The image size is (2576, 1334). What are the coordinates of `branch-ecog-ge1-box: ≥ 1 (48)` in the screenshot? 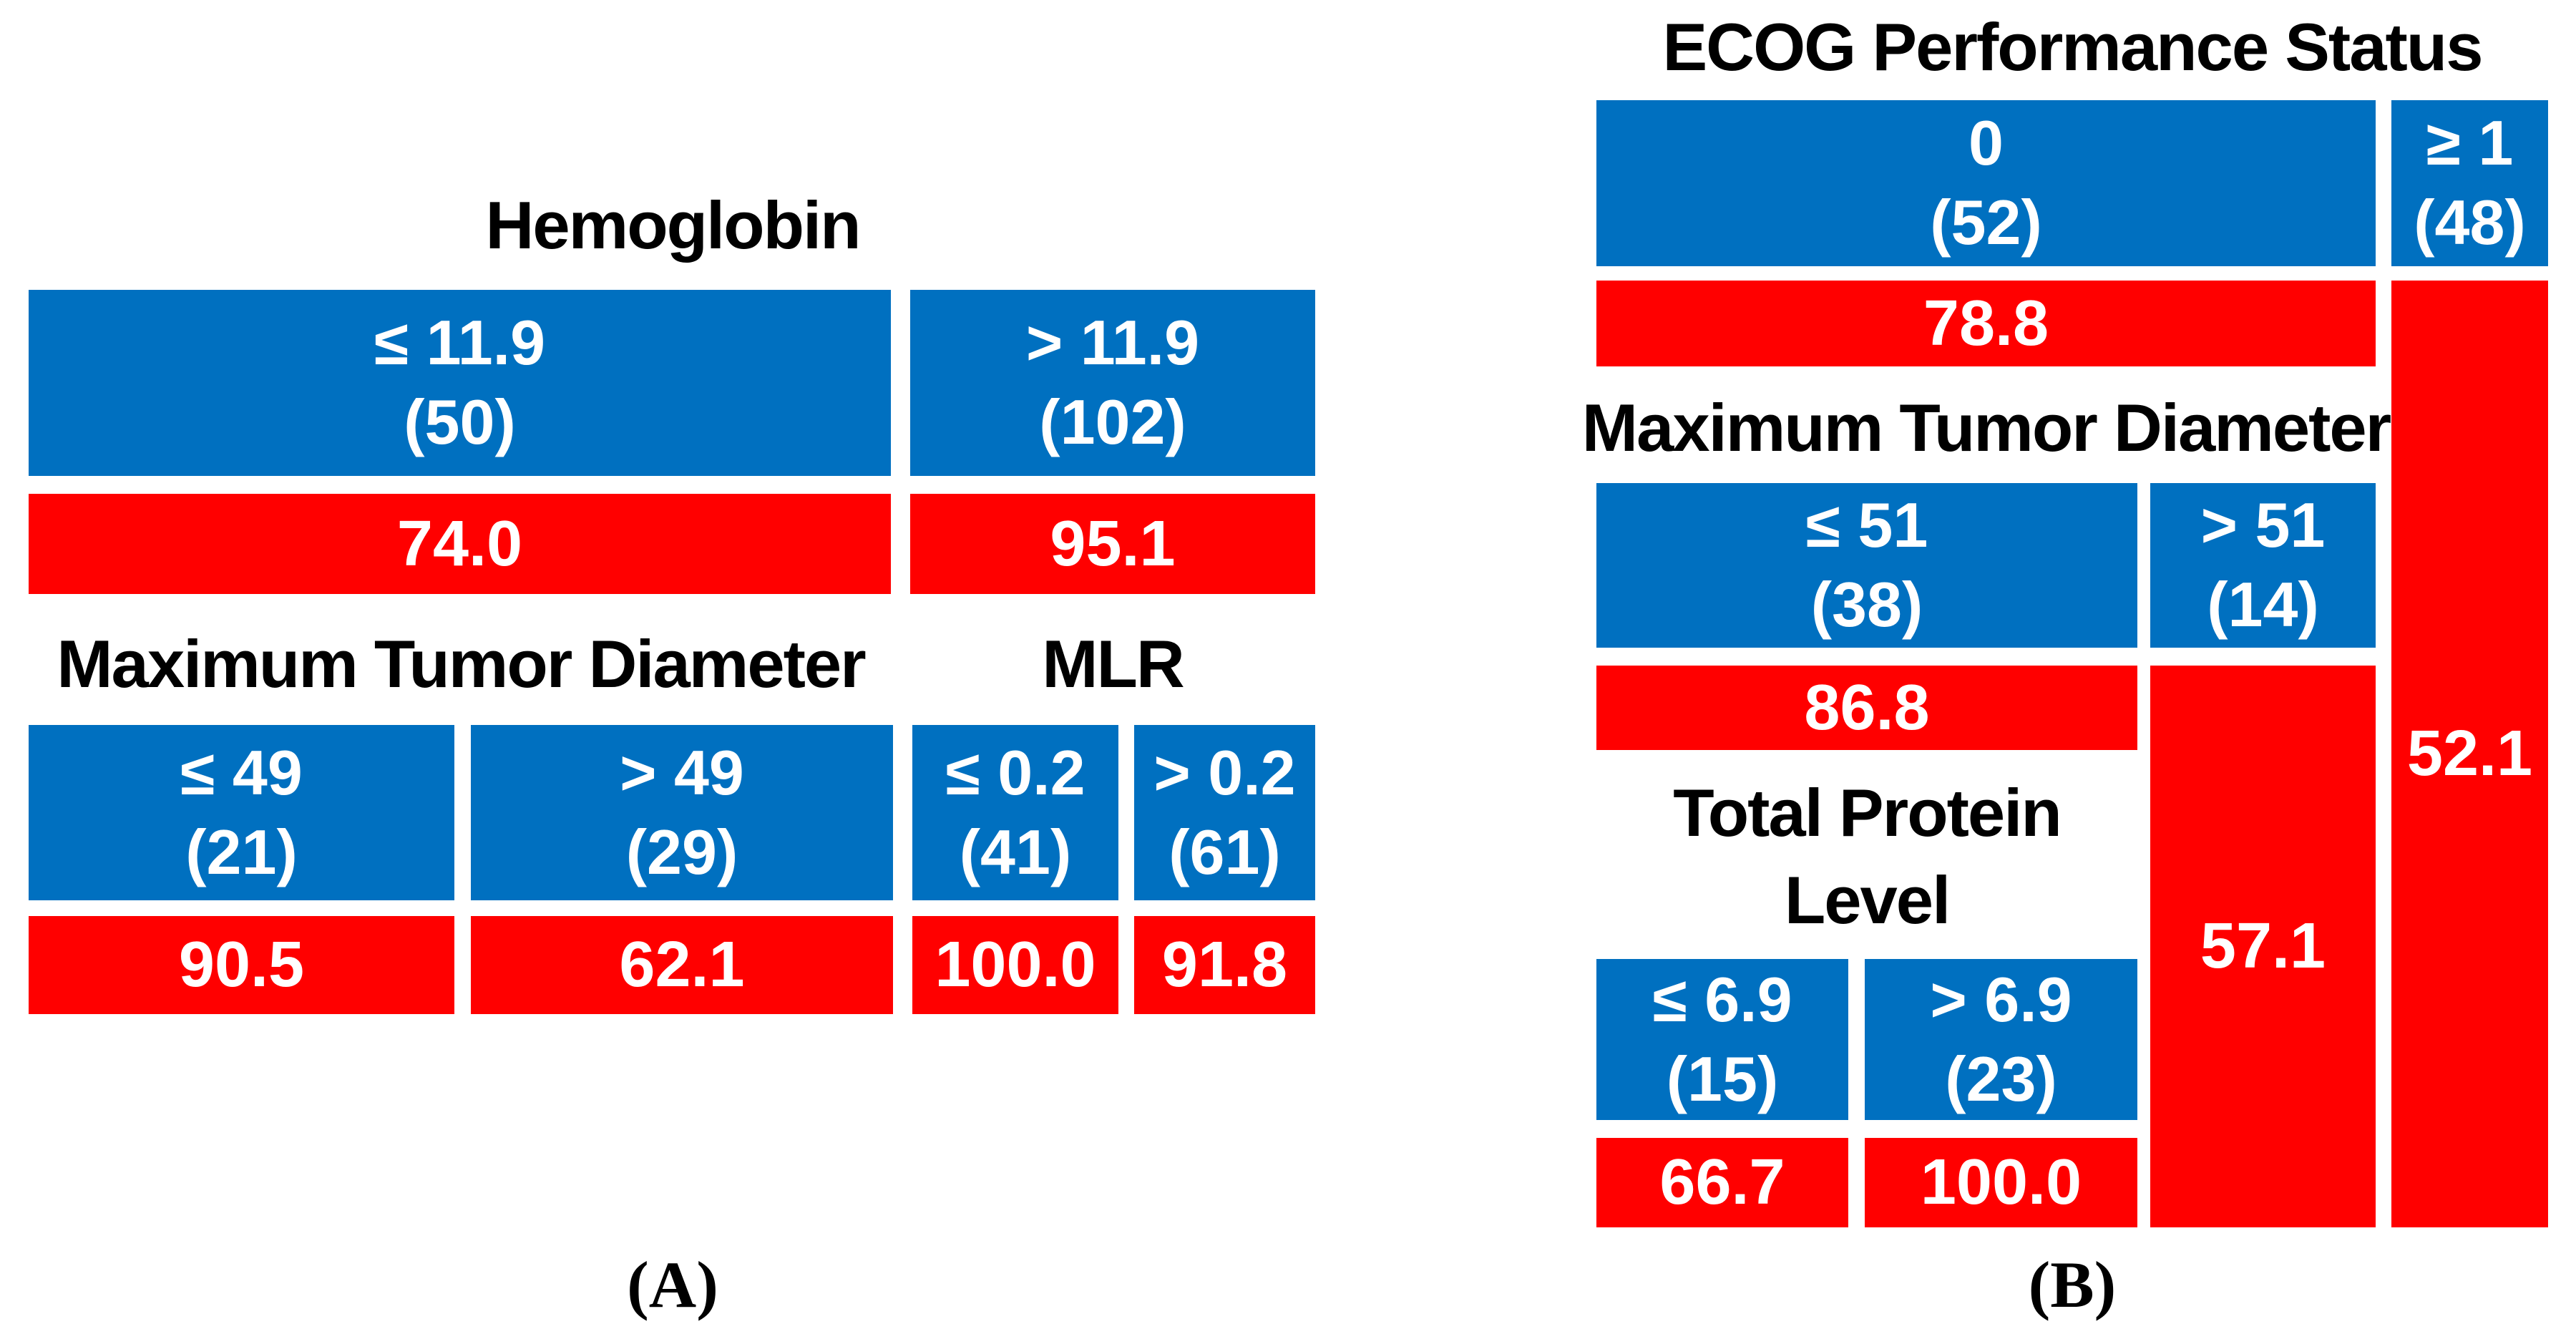 It's located at (2469, 183).